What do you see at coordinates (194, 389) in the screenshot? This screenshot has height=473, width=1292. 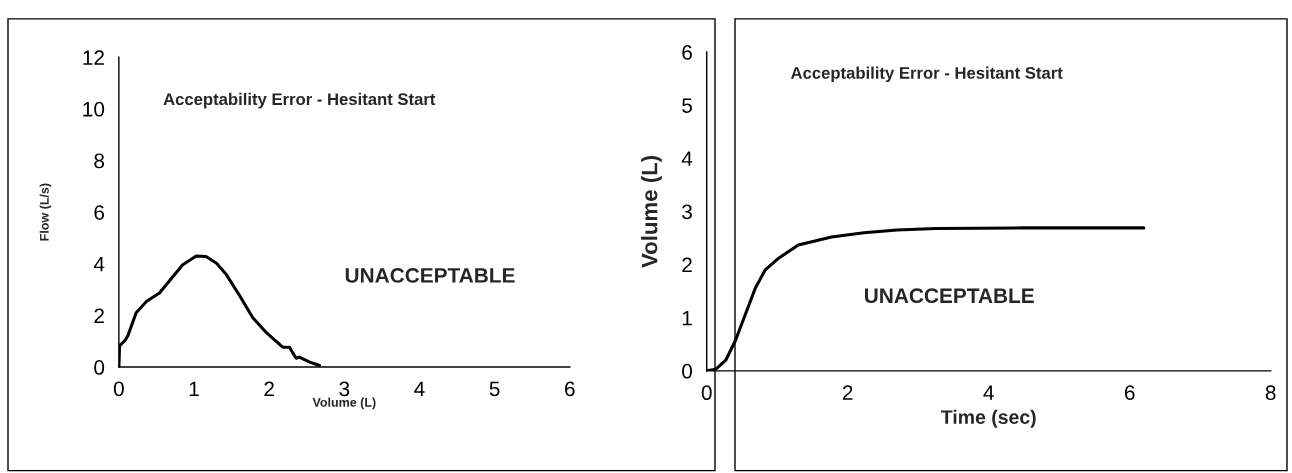 I see `x-tick-label: 1` at bounding box center [194, 389].